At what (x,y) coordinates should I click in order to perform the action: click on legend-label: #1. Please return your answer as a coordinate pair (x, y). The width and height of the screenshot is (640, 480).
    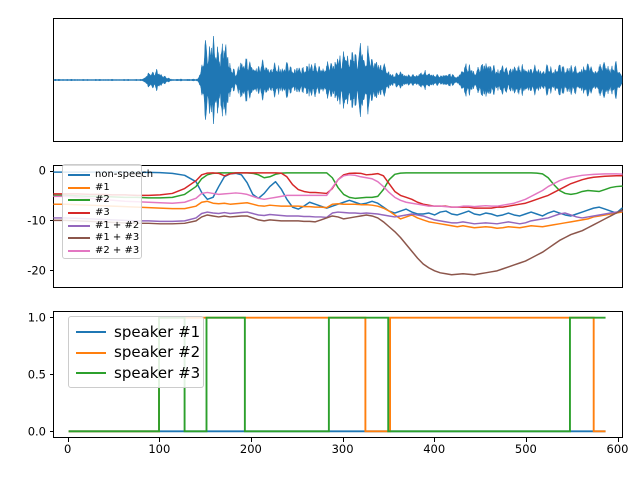
    Looking at the image, I should click on (102, 187).